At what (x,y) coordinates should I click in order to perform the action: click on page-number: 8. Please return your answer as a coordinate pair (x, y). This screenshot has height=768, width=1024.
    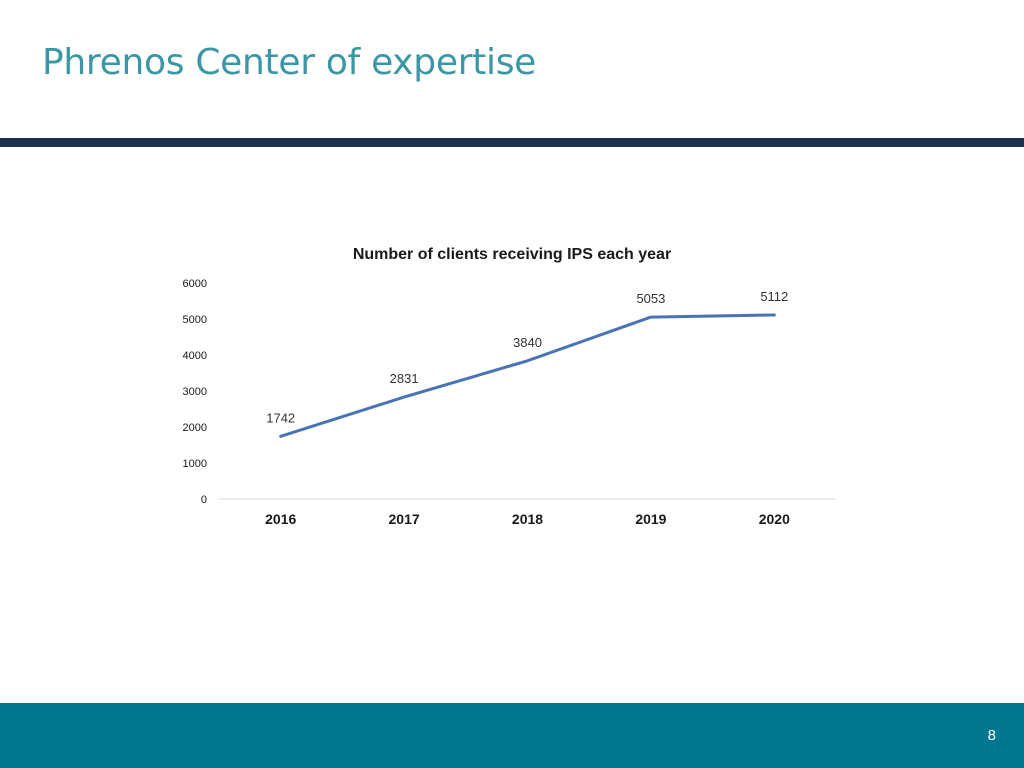
    Looking at the image, I should click on (991, 735).